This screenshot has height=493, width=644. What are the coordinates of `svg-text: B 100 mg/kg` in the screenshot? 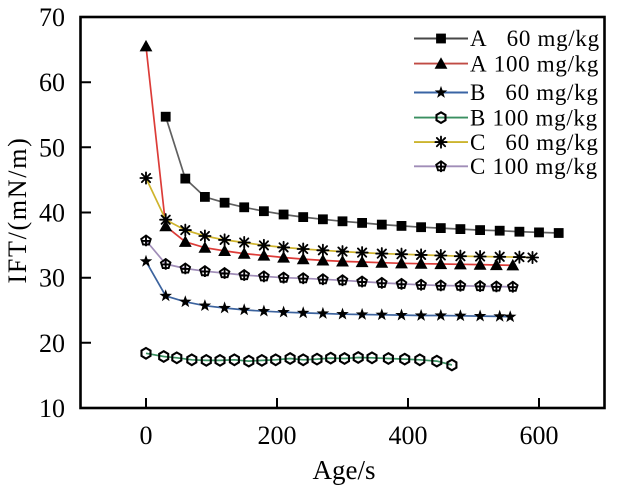 It's located at (534, 117).